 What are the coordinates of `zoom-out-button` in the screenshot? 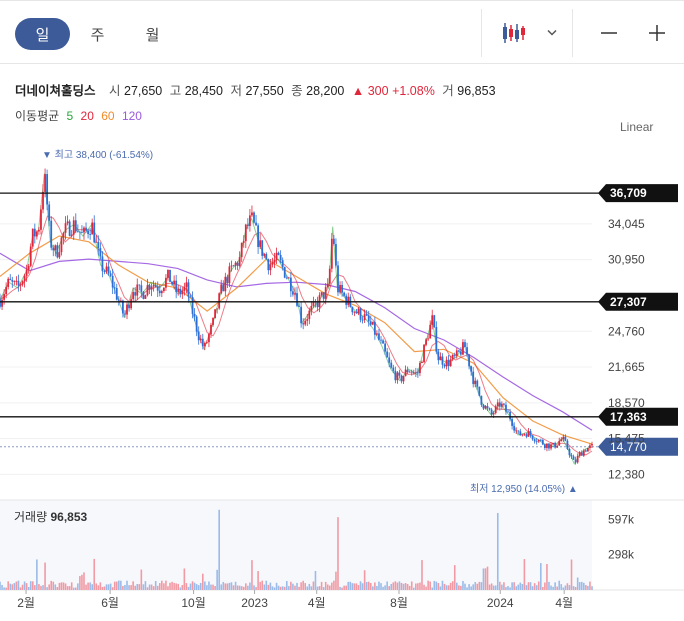 It's located at (609, 33).